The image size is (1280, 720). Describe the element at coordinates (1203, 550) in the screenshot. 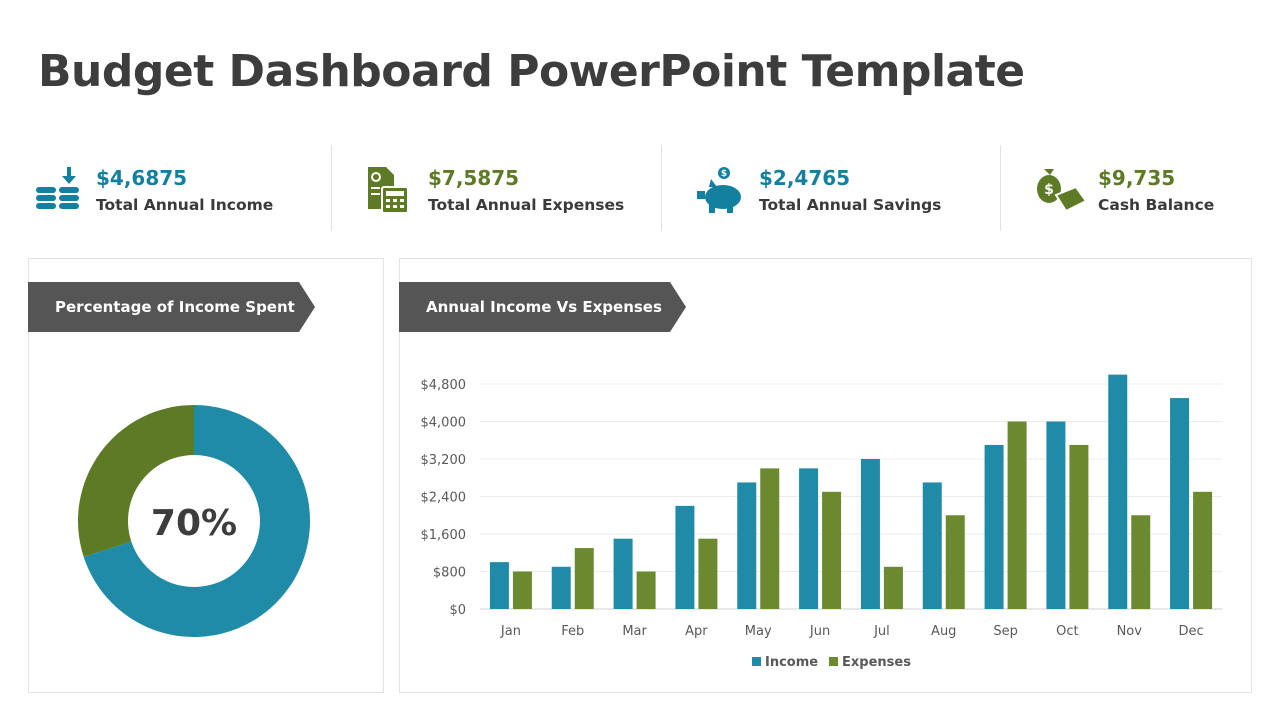

I see `bar-expenses-dec` at that location.